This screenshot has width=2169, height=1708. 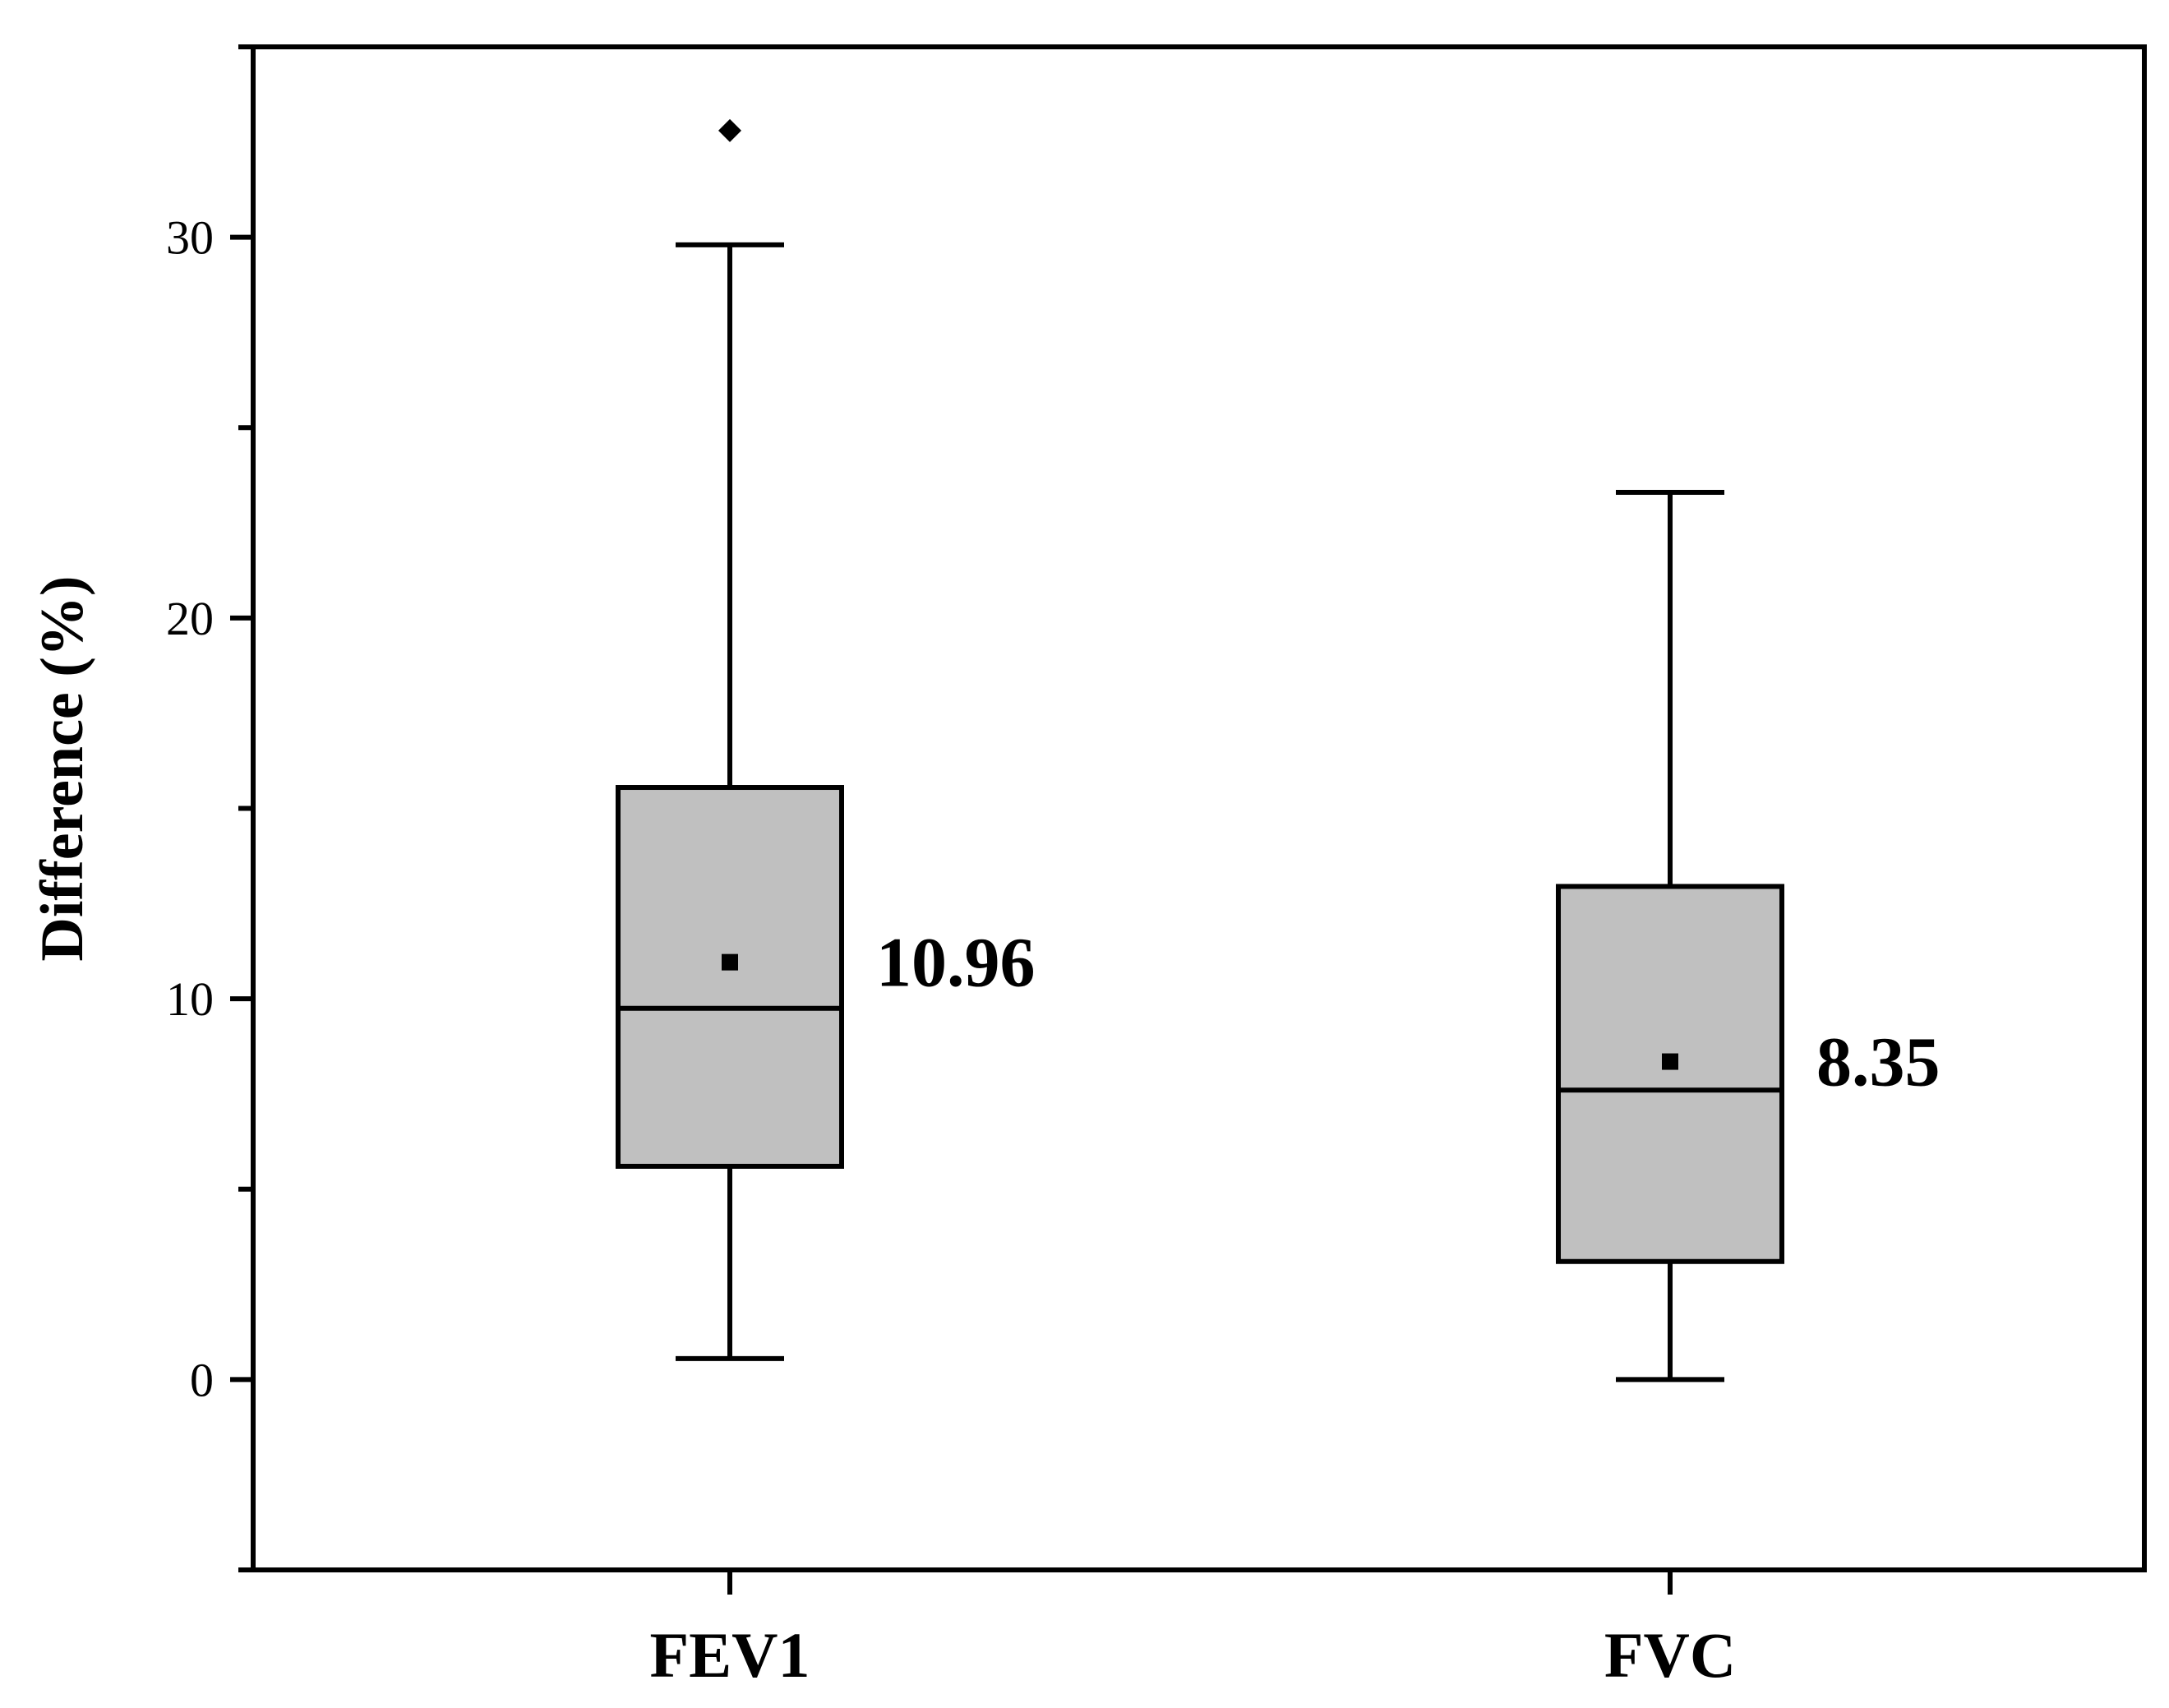 What do you see at coordinates (729, 130) in the screenshot?
I see `outlier-point` at bounding box center [729, 130].